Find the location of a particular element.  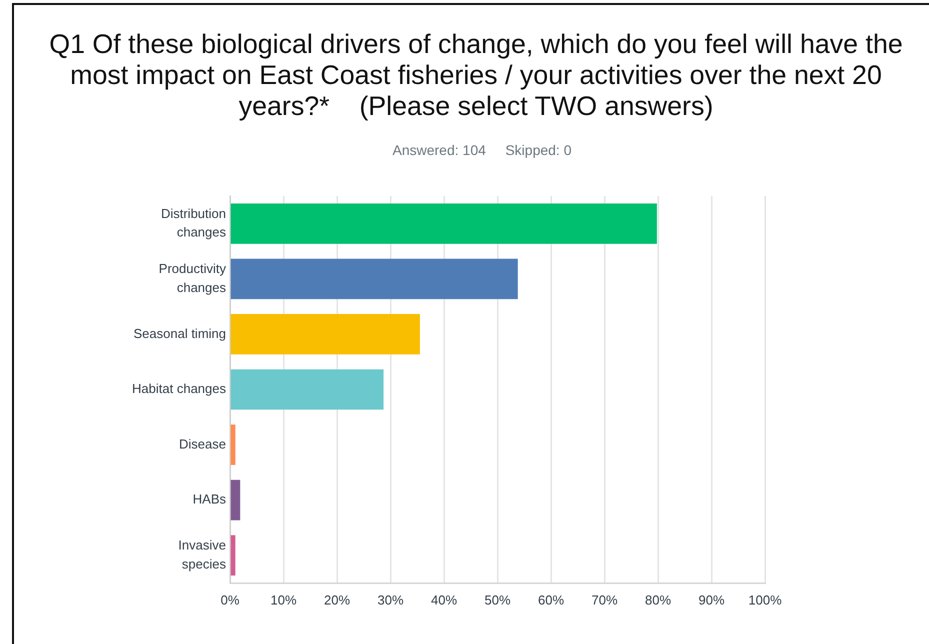

x-tick-label: 80% is located at coordinates (658, 600).